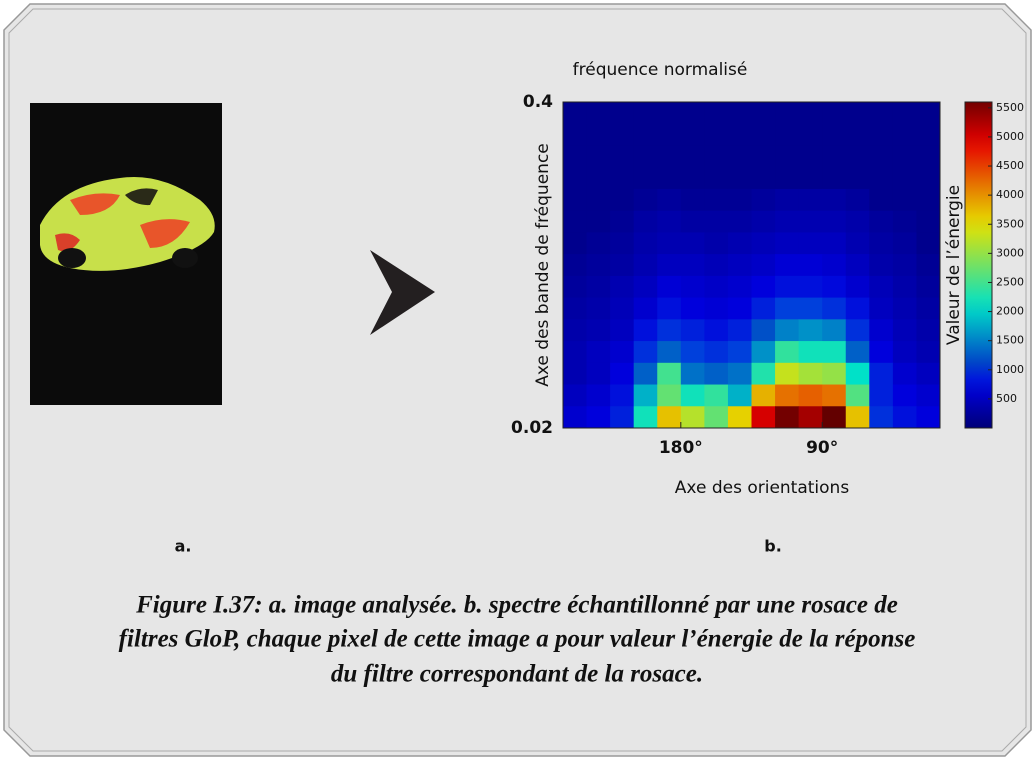 This screenshot has height=760, width=1035. What do you see at coordinates (538, 102) in the screenshot?
I see `y-tick-label: 0.4` at bounding box center [538, 102].